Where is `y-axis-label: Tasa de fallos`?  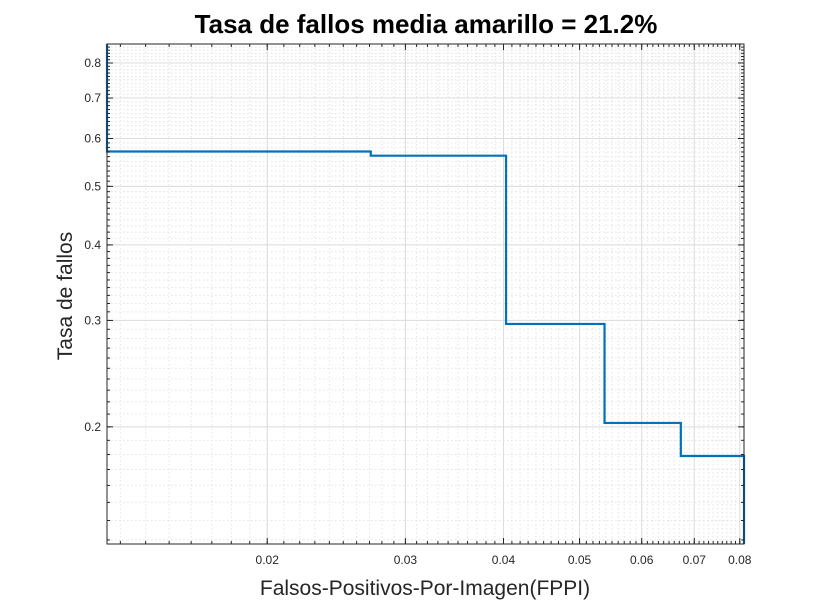
y-axis-label: Tasa de fallos is located at coordinates (65, 296).